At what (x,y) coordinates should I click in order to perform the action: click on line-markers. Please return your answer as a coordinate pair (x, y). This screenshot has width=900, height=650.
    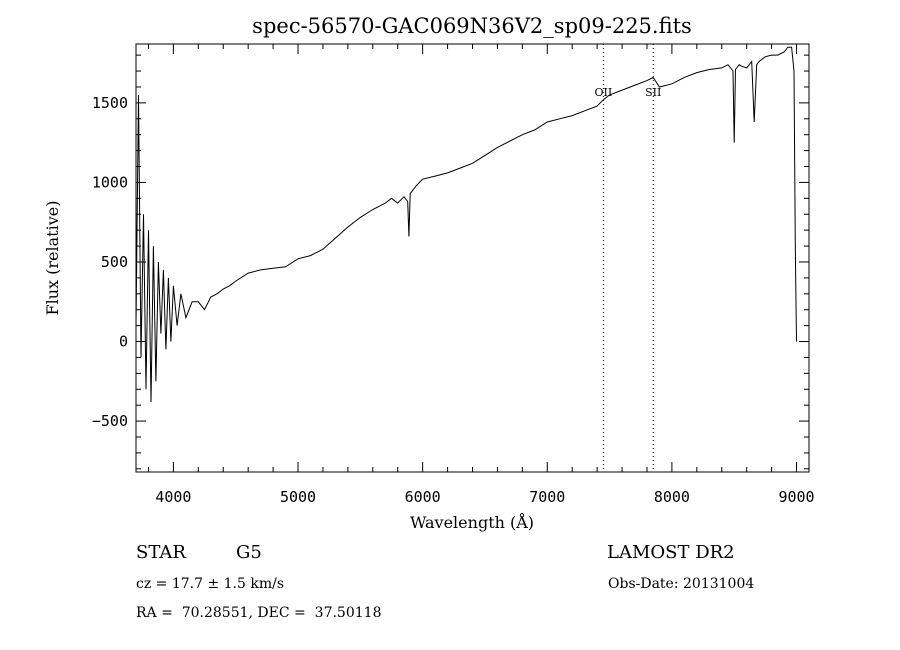
    Looking at the image, I should click on (628, 258).